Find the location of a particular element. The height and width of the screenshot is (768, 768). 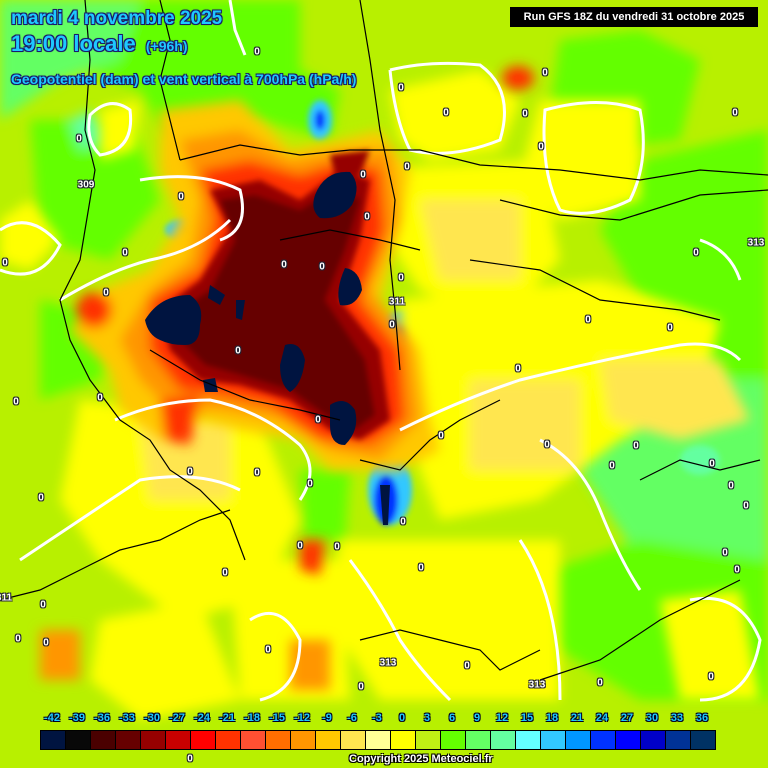

contour-label: 309 is located at coordinates (86, 185).